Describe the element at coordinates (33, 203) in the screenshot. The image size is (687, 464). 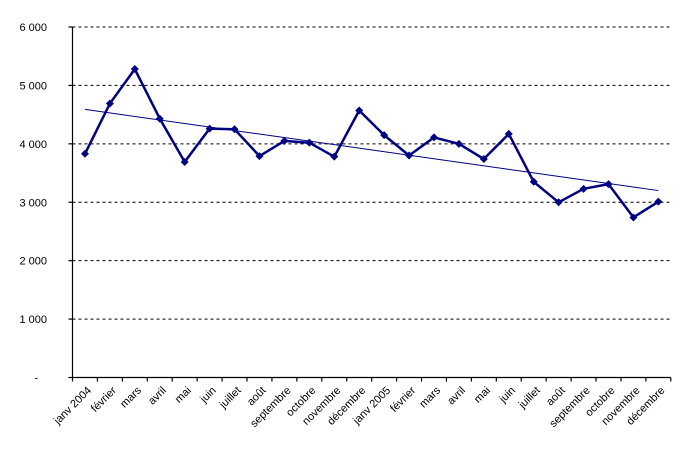
I see `y-tick-label: 3 000` at that location.